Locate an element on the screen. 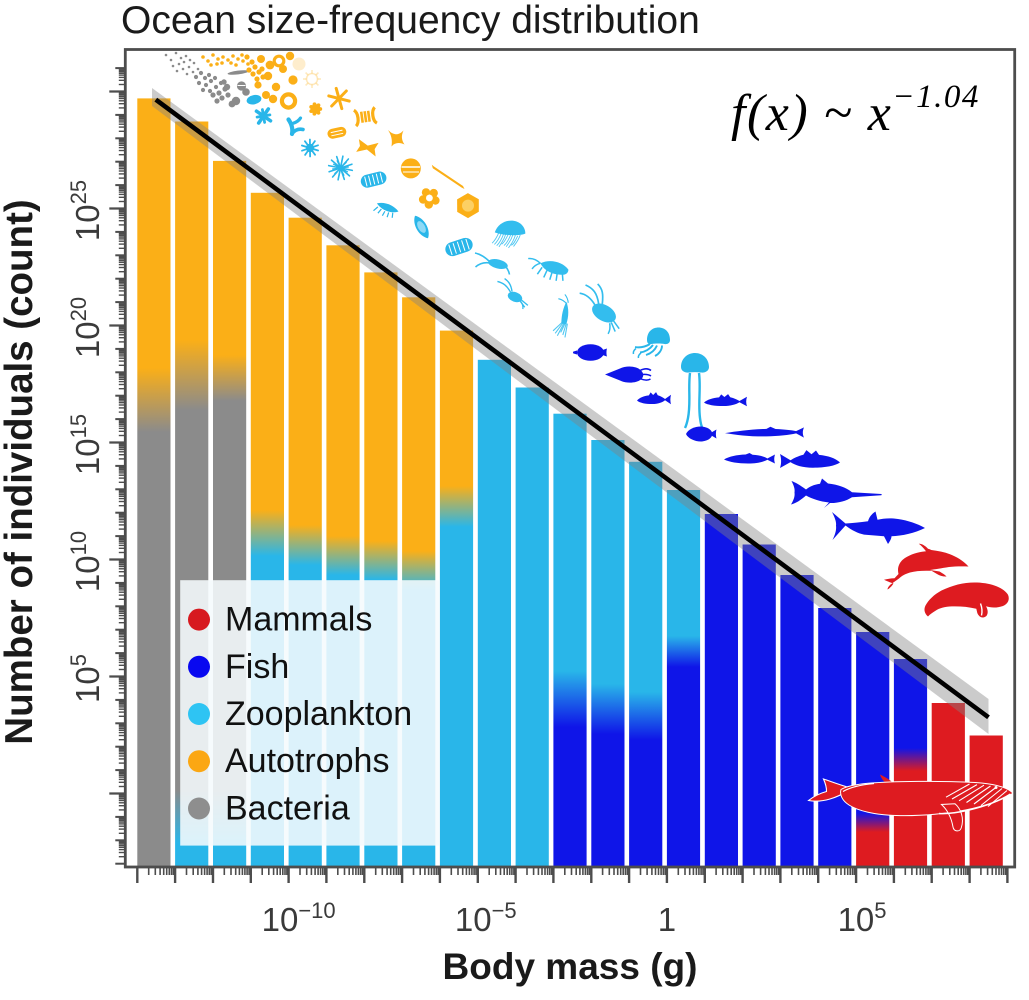 This screenshot has width=1029, height=1000. svg-text:Ocean size-frequency distribut: Ocean size-frequency distribution is located at coordinates (410, 21).